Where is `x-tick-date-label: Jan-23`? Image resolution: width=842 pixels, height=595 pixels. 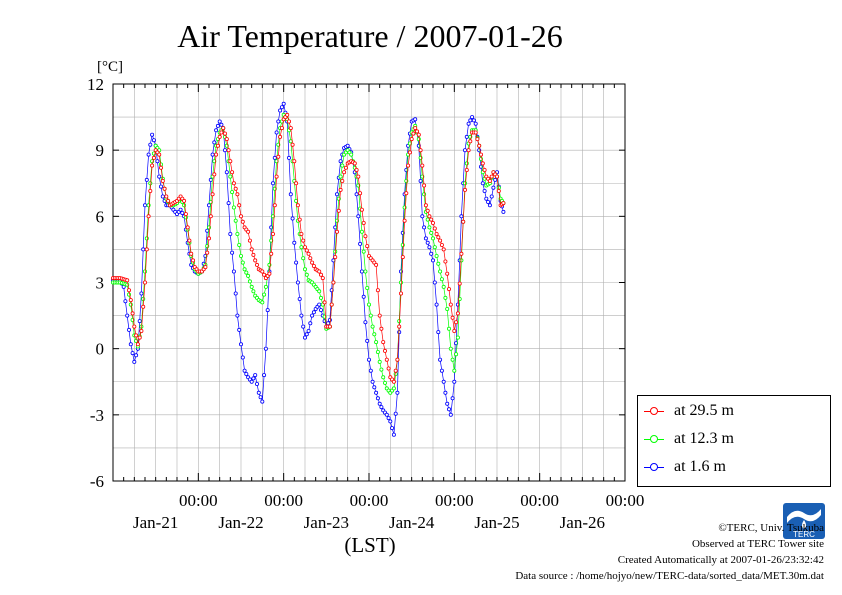 x-tick-date-label: Jan-23 is located at coordinates (326, 522).